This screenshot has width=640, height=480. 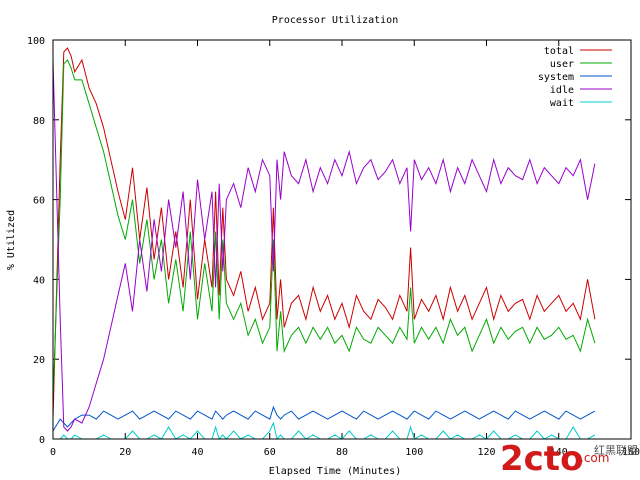 I want to click on y-tick-label: 0, so click(x=42, y=440).